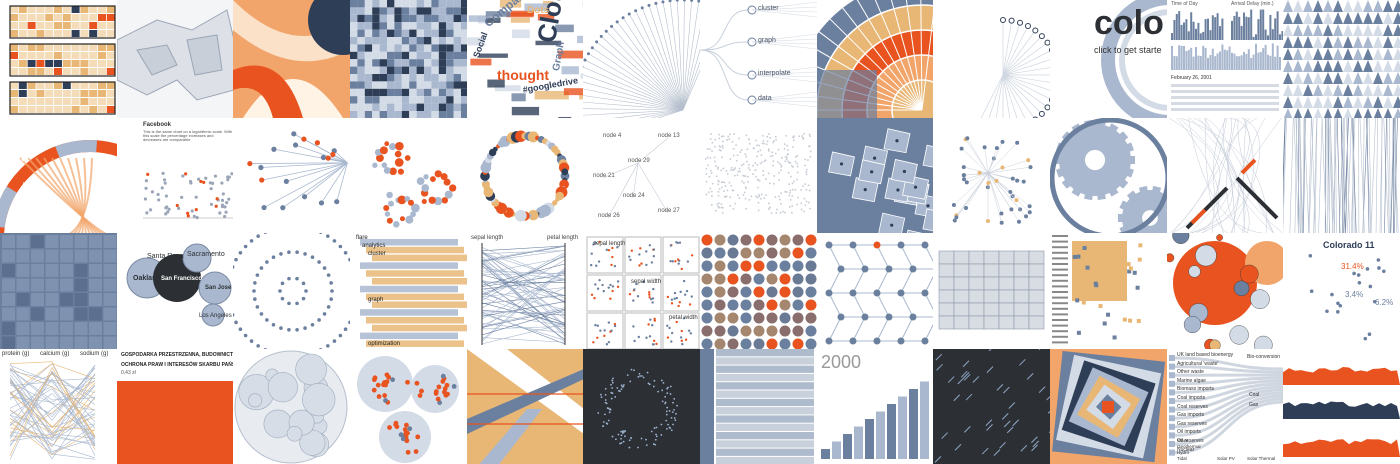  I want to click on tile-parallel-axes: protein (g) calcium (g) sodium (g), so click(58, 406).